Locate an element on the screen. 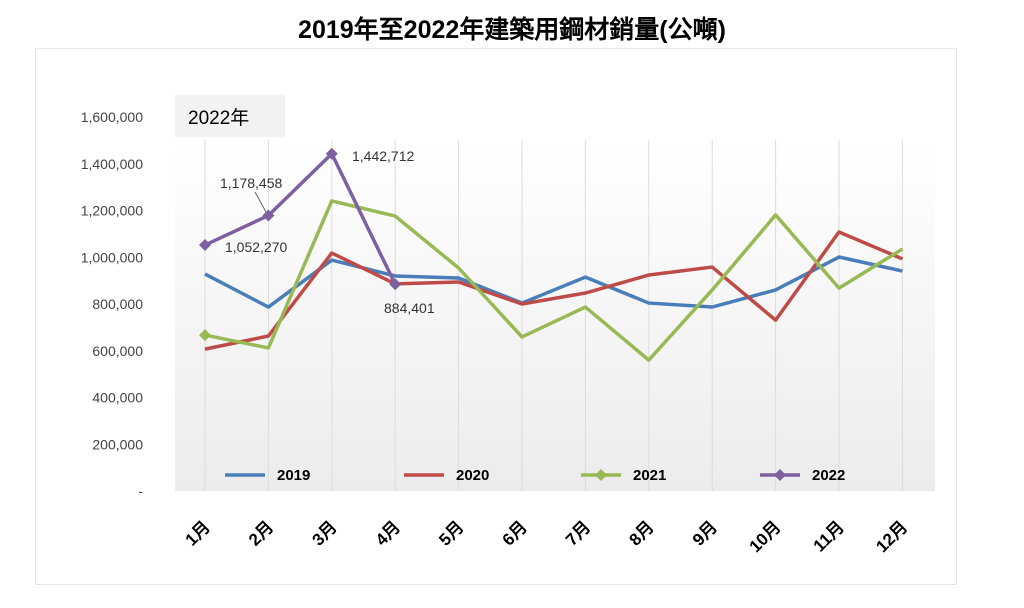 The width and height of the screenshot is (1024, 608). x-tick-label: 1月 is located at coordinates (198, 533).